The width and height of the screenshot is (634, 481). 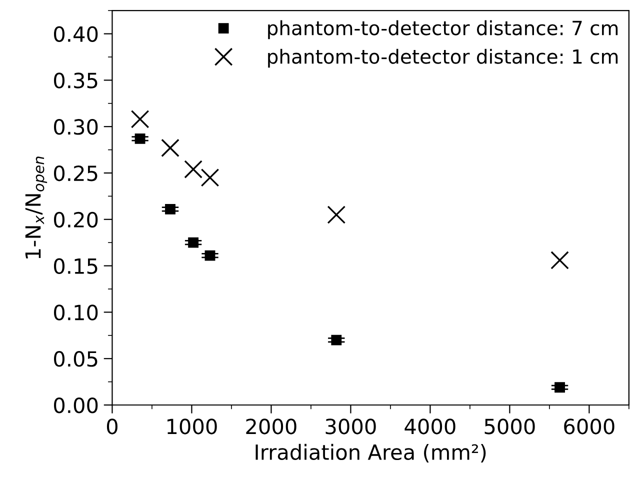 What do you see at coordinates (371, 453) in the screenshot?
I see `x-axis-title: Irradiation Area (mm²)` at bounding box center [371, 453].